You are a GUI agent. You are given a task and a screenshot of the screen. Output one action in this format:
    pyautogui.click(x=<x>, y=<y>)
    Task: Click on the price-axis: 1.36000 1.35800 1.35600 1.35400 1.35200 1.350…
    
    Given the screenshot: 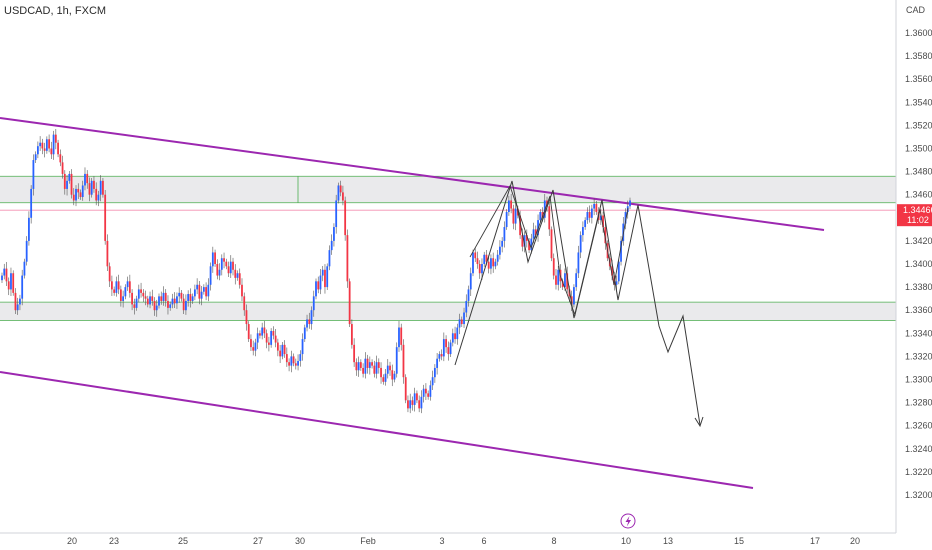 What is the action you would take?
    pyautogui.click(x=913, y=266)
    